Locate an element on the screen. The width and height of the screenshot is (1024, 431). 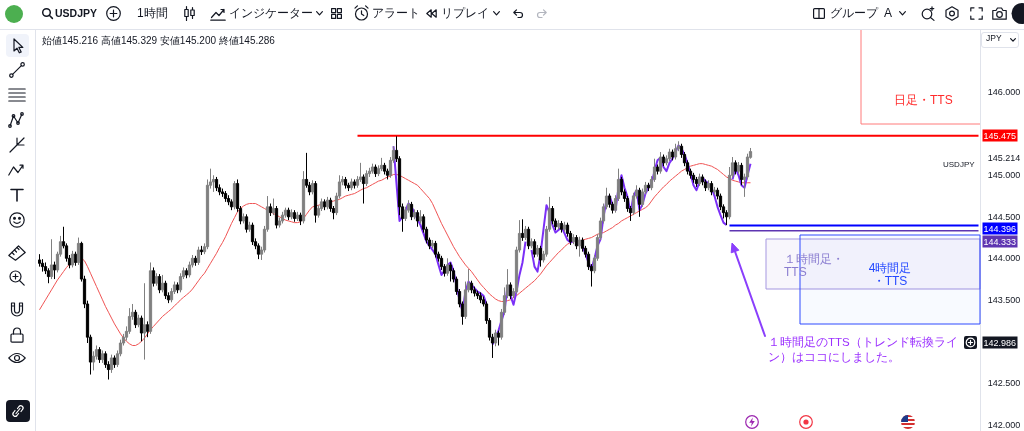
text: USDJPY is located at coordinates (76, 13).